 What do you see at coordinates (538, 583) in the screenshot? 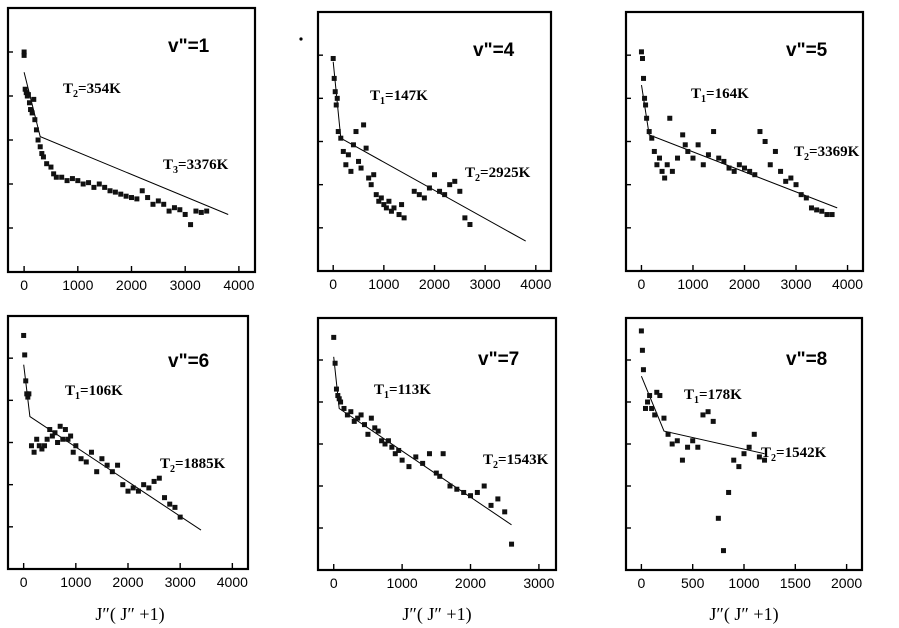
I see `x-tick-label: 3000` at bounding box center [538, 583].